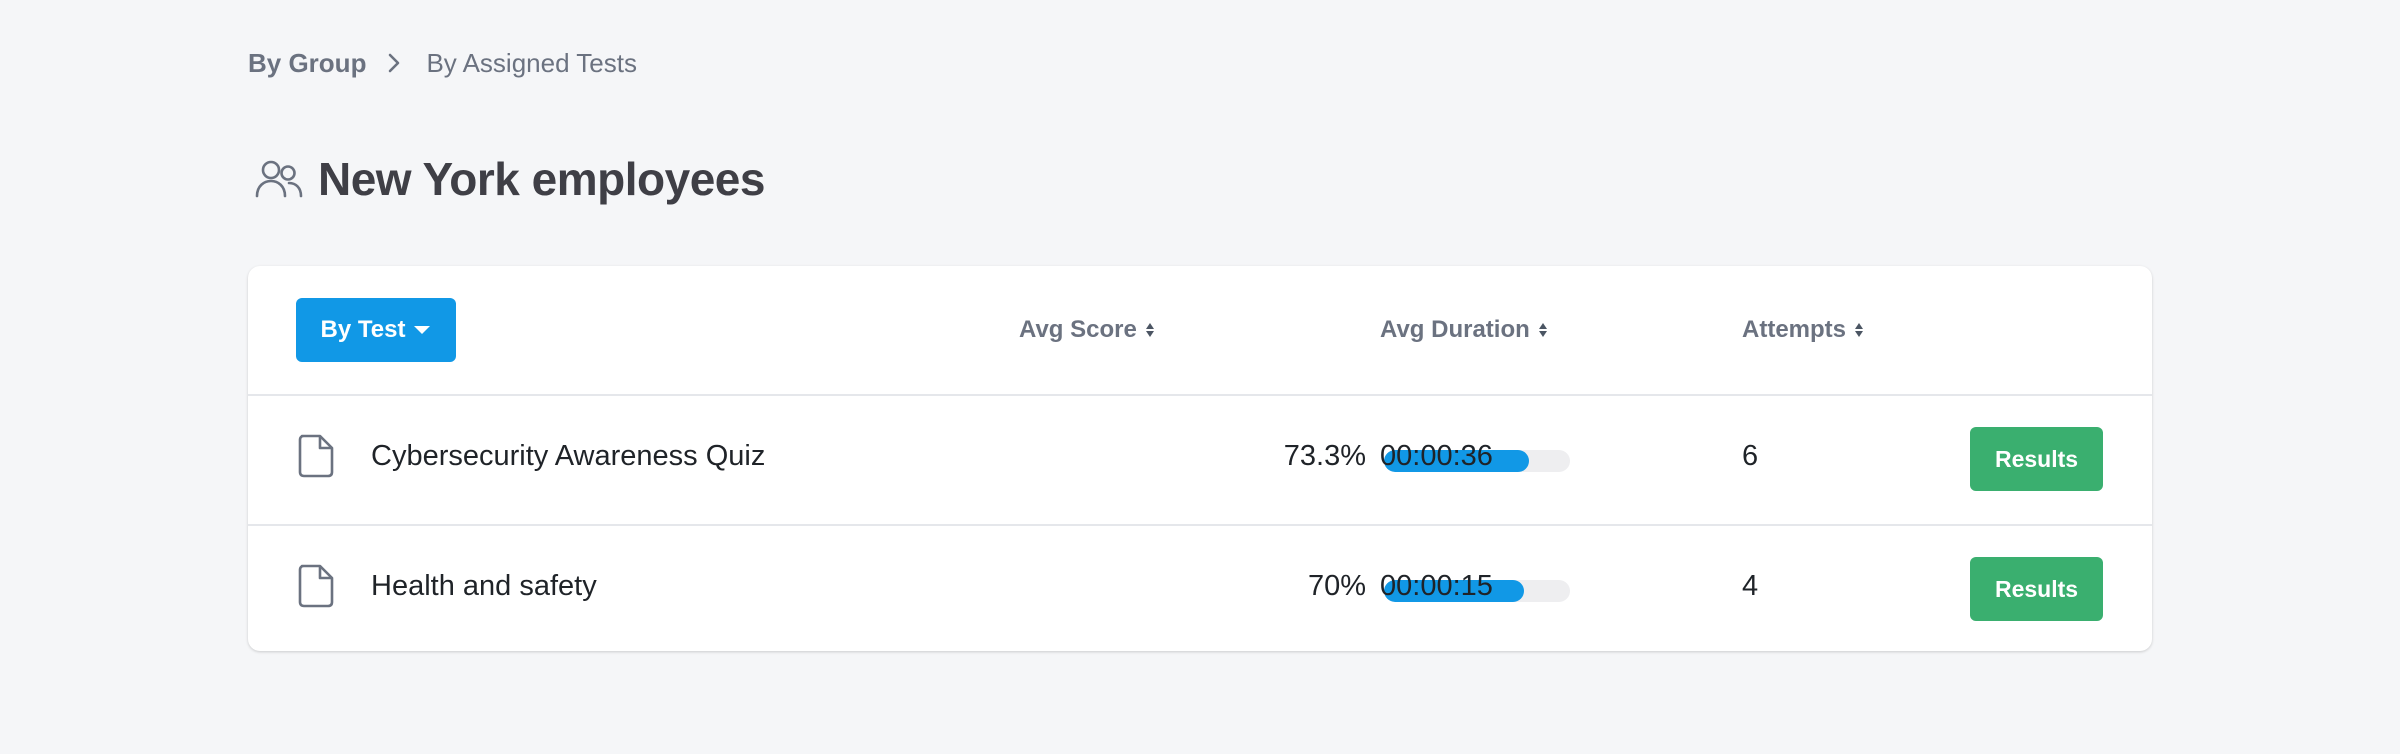  I want to click on attempts-value: 6, so click(1750, 456).